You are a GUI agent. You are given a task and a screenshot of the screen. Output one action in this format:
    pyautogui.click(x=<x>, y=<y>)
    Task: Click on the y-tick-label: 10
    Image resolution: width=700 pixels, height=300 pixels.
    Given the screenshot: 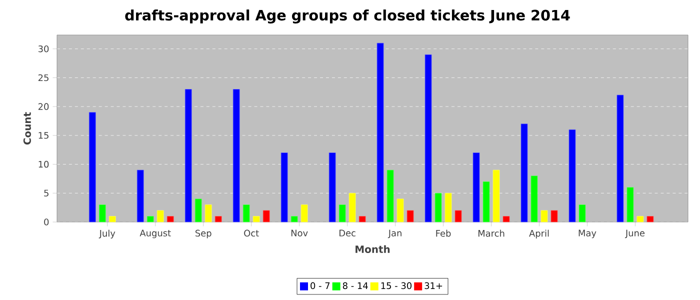 What is the action you would take?
    pyautogui.click(x=43, y=164)
    